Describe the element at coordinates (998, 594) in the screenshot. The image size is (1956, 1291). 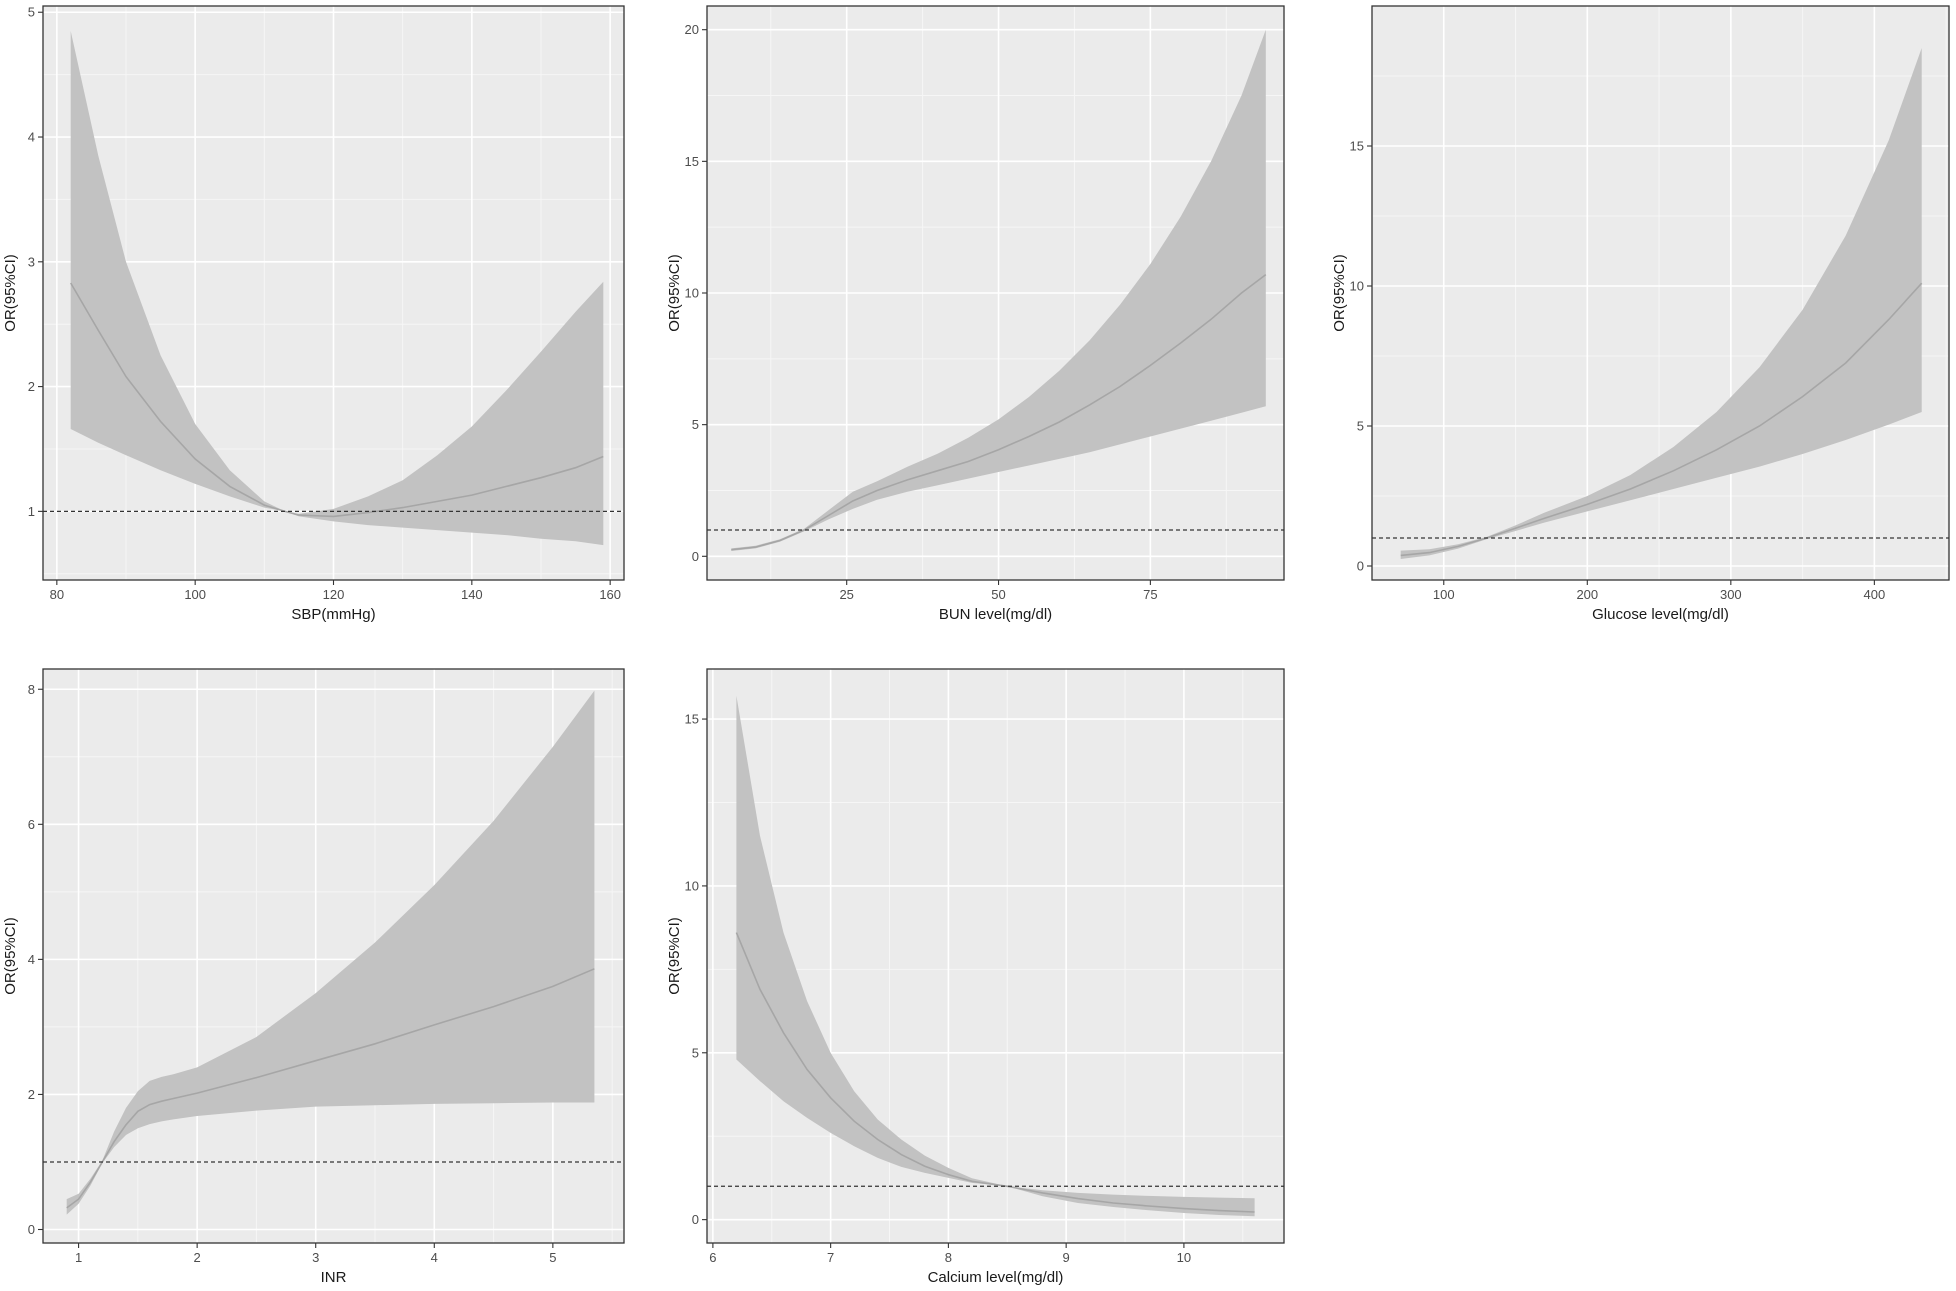
I see `chart-2-x-tick-label: 50` at that location.